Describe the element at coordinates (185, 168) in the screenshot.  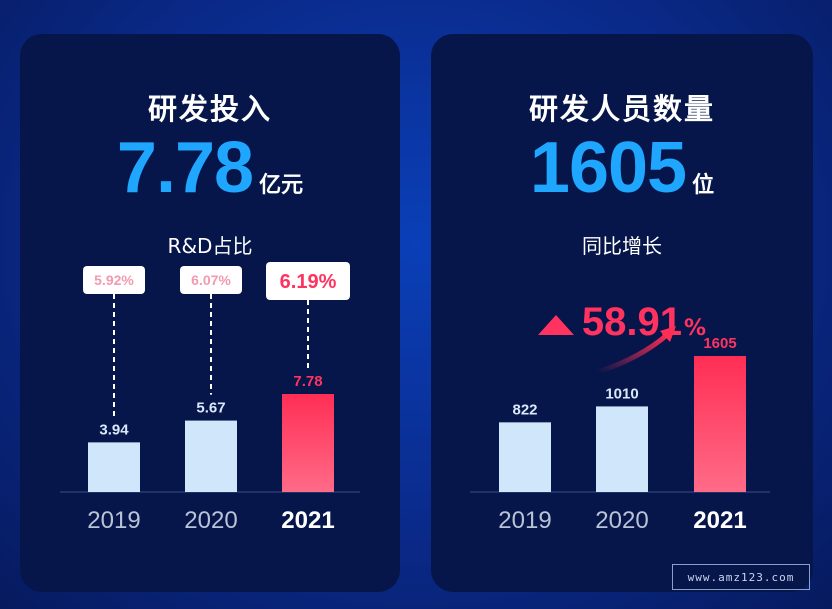
I see `rd-investment-value: 7.78` at that location.